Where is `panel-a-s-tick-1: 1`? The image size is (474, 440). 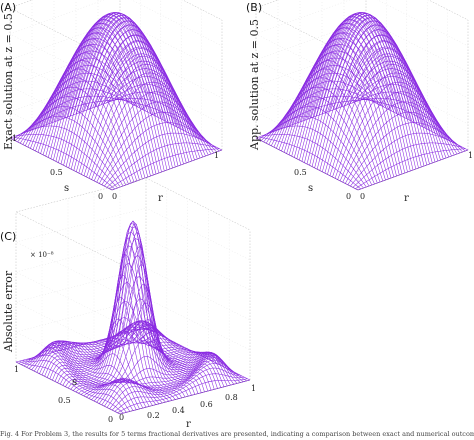
panel-a-s-tick-1: 1 is located at coordinates (14, 138).